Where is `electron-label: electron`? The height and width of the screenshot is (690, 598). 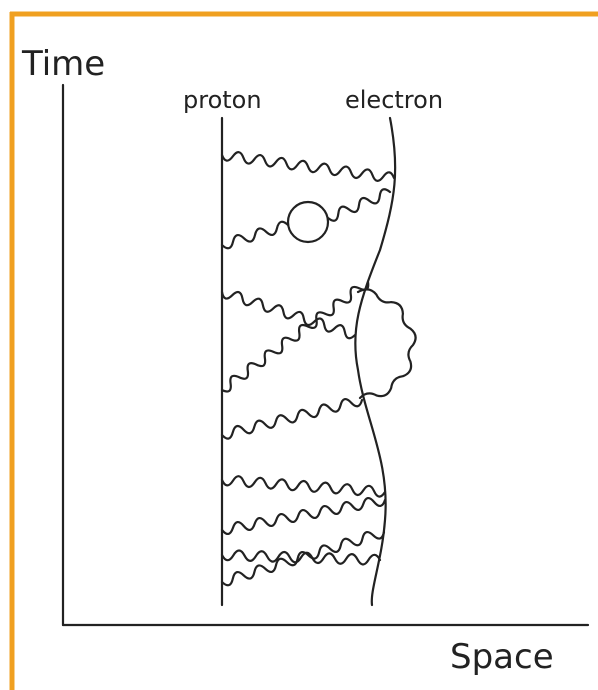 electron-label: electron is located at coordinates (394, 100).